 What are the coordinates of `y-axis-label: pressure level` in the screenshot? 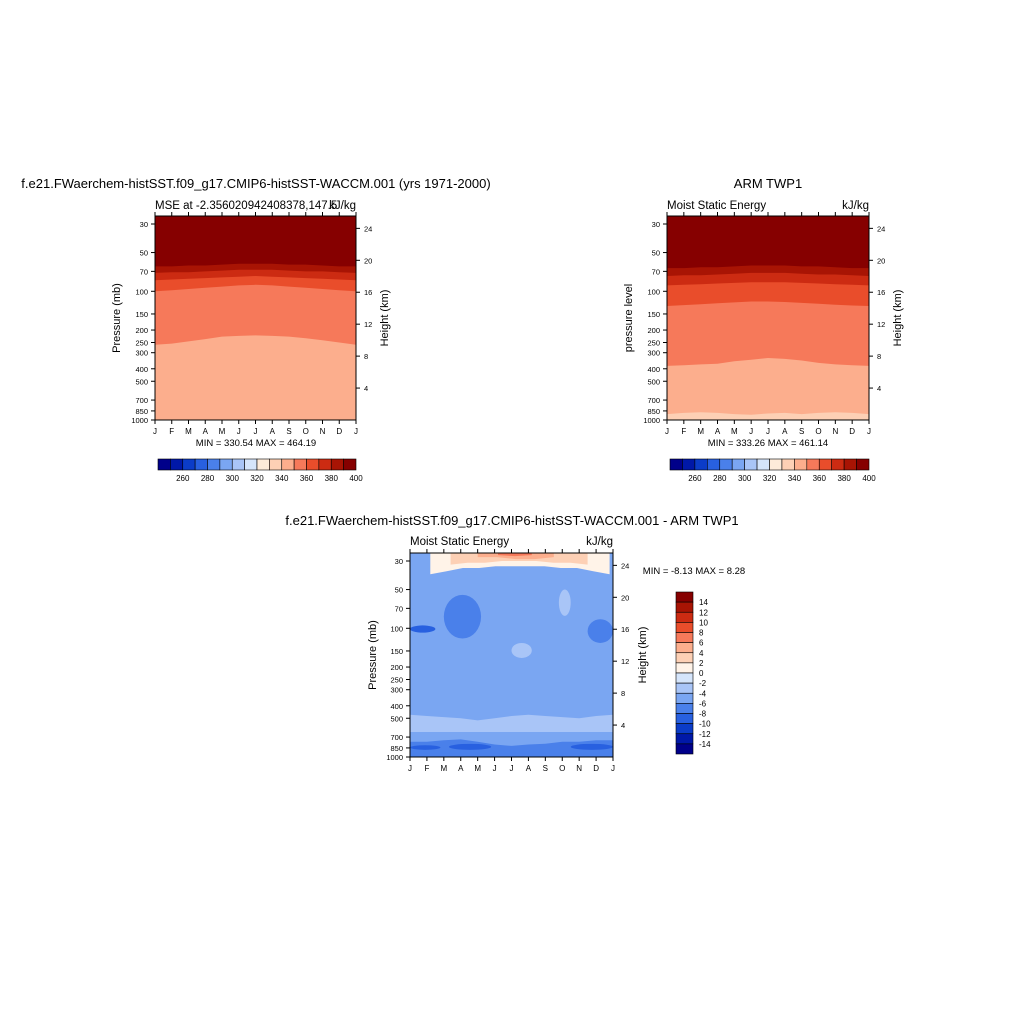 It's located at (629, 318).